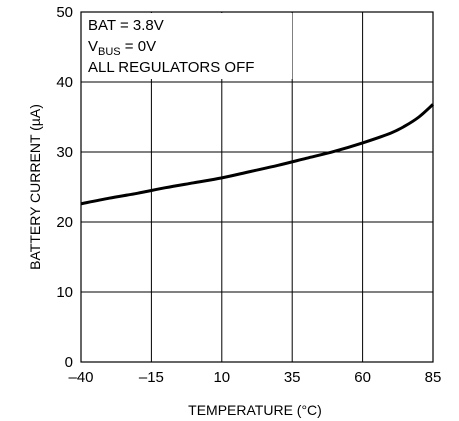 This screenshot has height=421, width=459. I want to click on y-tick-label: 20, so click(64, 222).